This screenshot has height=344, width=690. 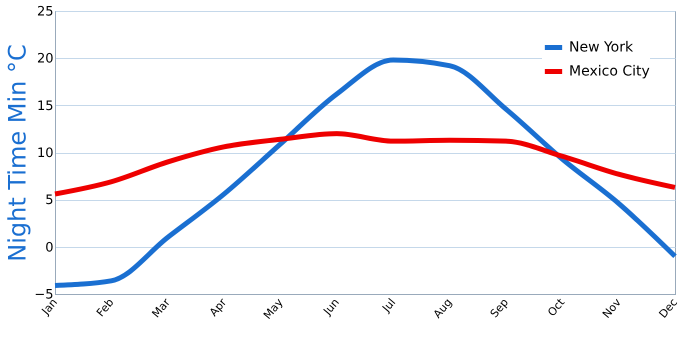 What do you see at coordinates (49, 248) in the screenshot?
I see `y-tick-label: 0` at bounding box center [49, 248].